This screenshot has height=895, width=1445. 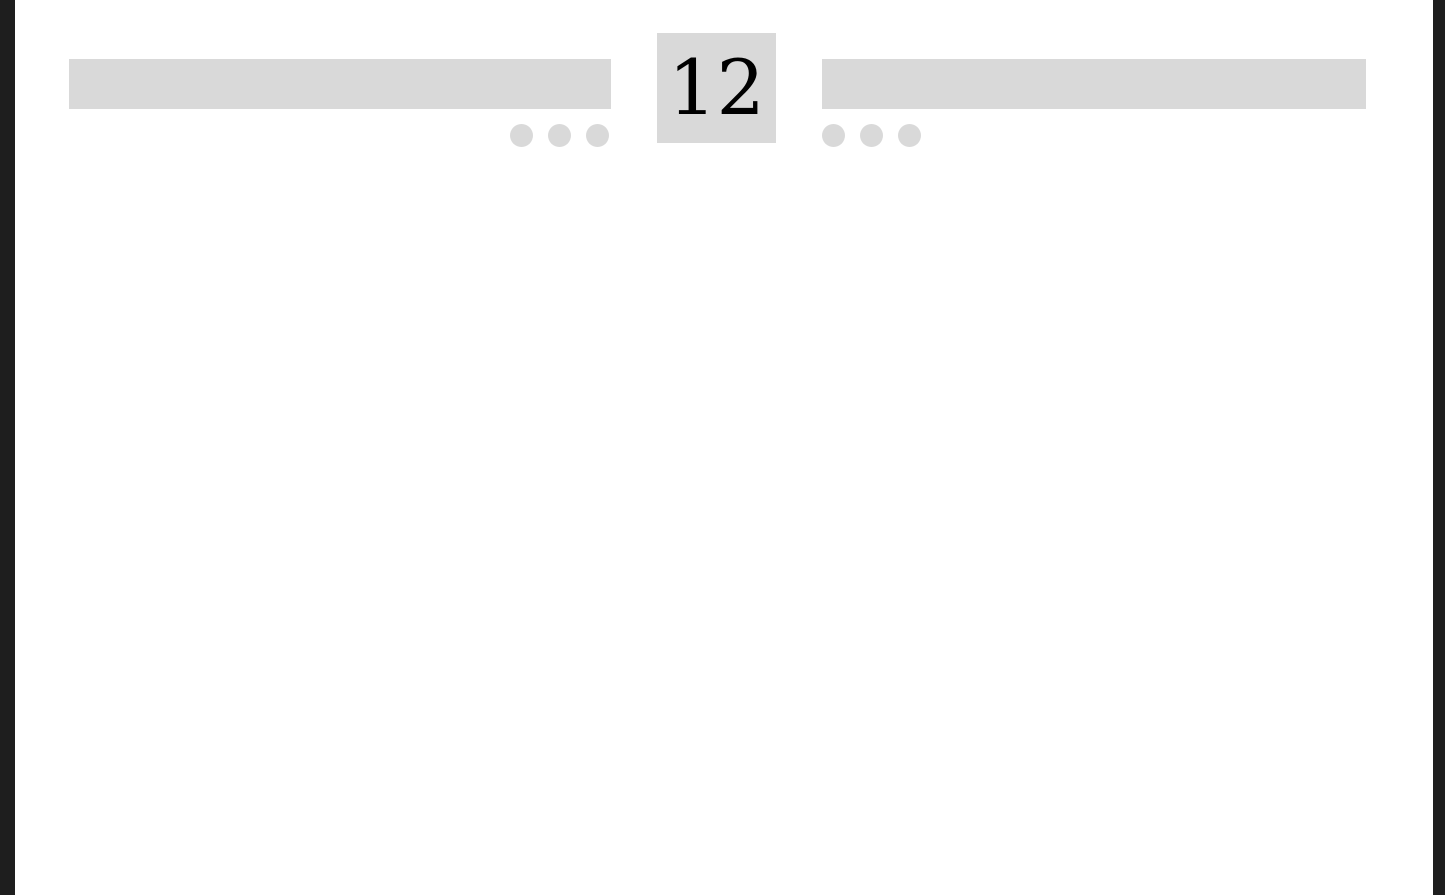 I want to click on left-progress-bar, so click(x=340, y=84).